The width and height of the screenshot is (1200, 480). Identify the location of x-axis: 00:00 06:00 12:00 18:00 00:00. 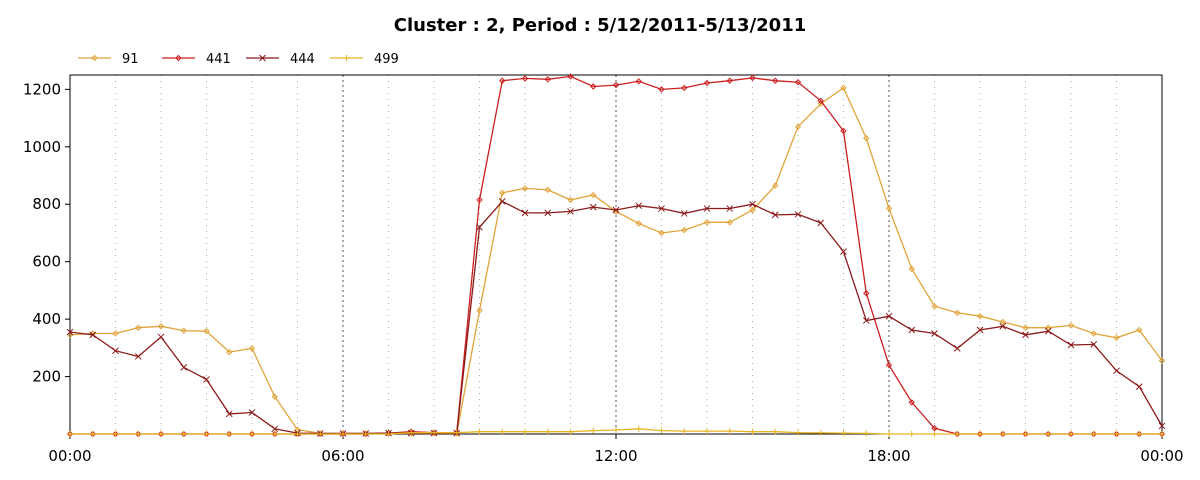
(616, 449).